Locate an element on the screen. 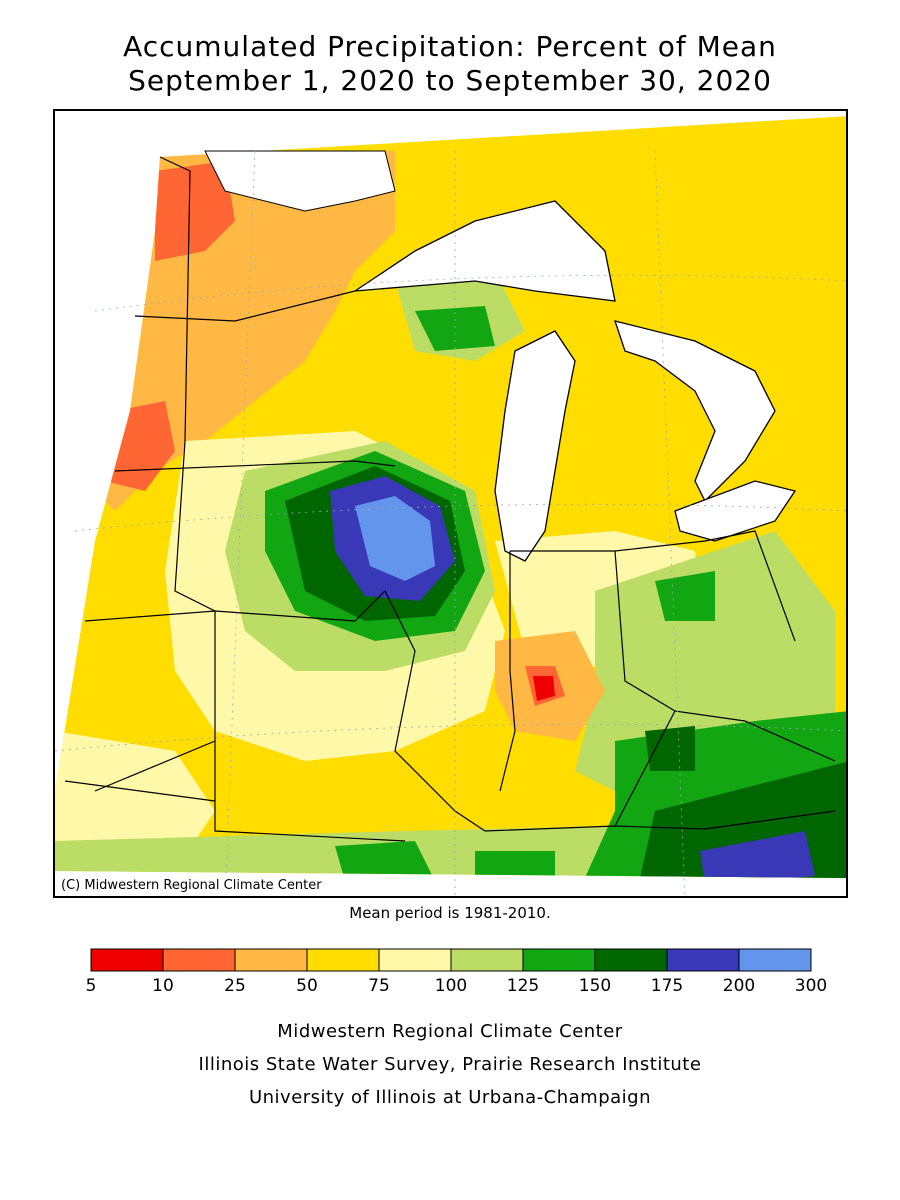  credit-line1: Midwestern Regional Climate Center is located at coordinates (450, 1031).